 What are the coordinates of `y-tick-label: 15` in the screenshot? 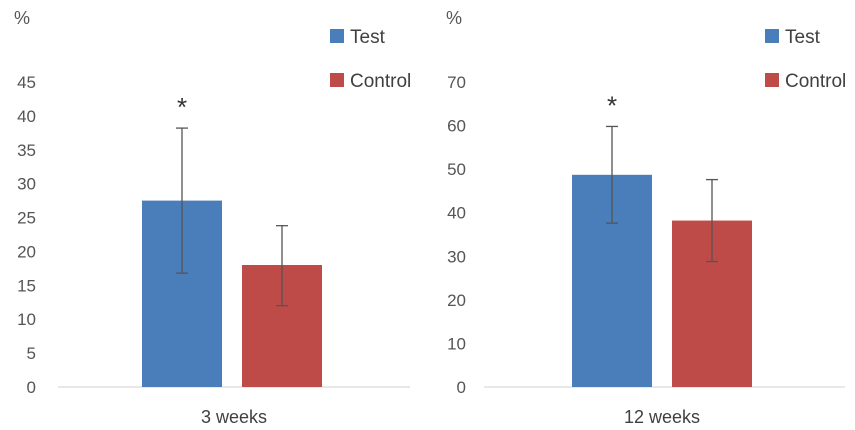 It's located at (26, 285).